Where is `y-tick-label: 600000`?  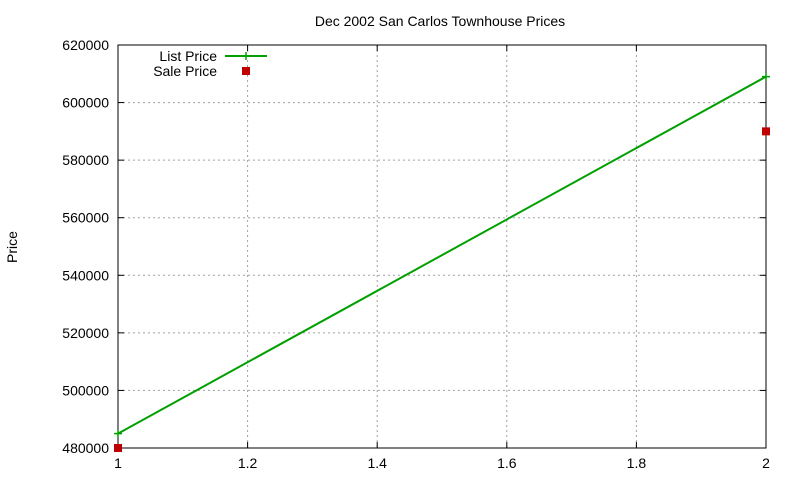
y-tick-label: 600000 is located at coordinates (85, 103).